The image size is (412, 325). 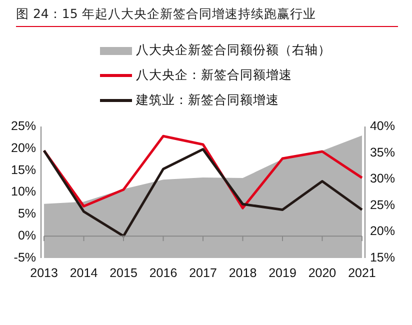 What do you see at coordinates (383, 205) in the screenshot?
I see `y2-tick-label: 25%` at bounding box center [383, 205].